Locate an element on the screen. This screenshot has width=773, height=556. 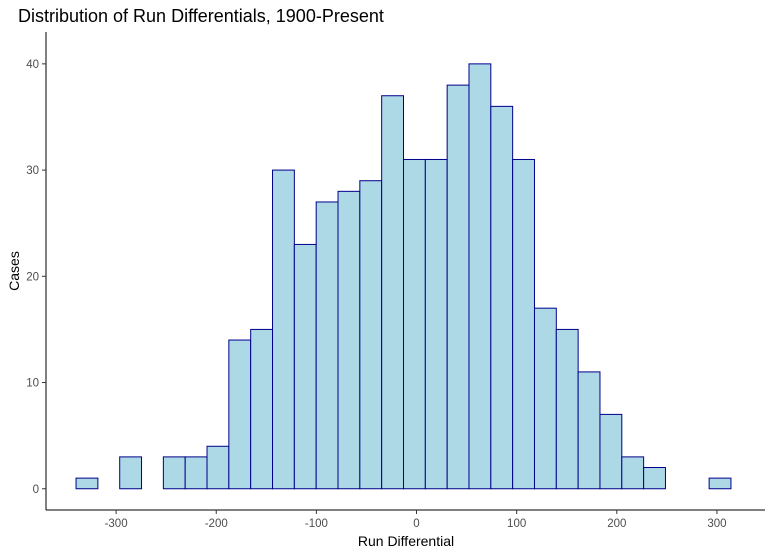
x-tick-label: 0 is located at coordinates (416, 524).